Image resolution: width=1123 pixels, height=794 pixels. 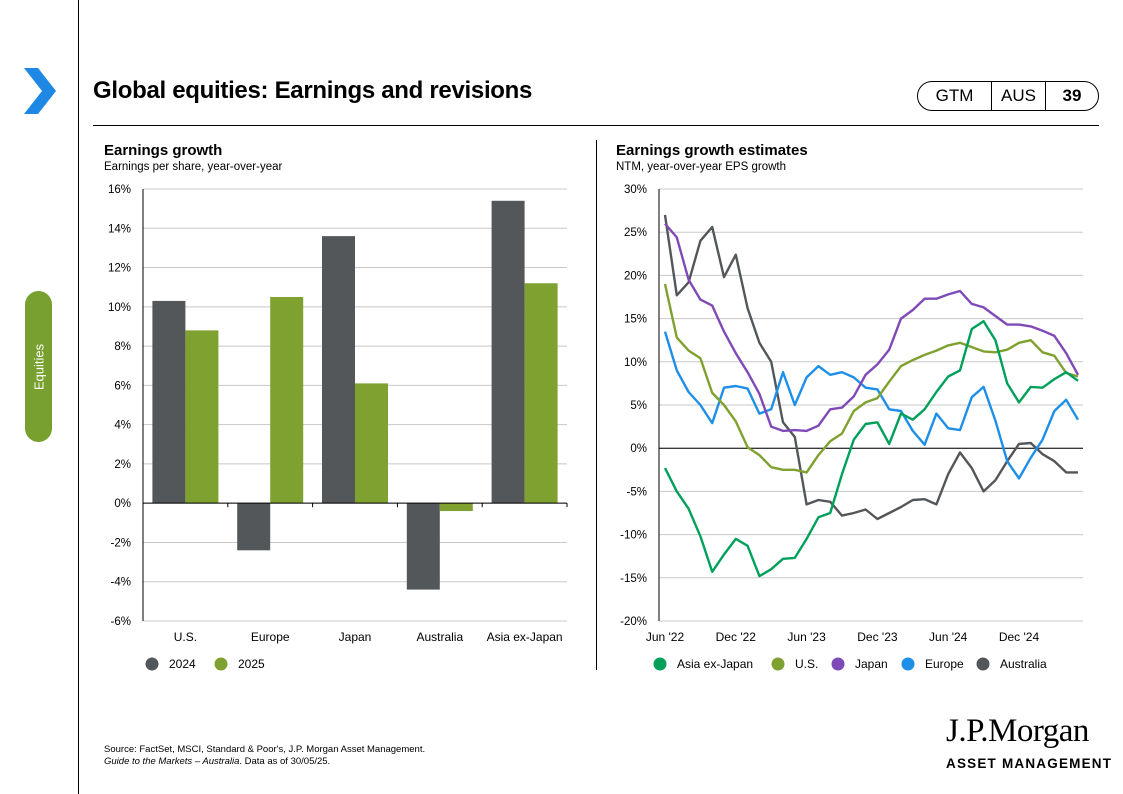 I want to click on data-date: . Data as of 30/05/25., so click(x=285, y=761).